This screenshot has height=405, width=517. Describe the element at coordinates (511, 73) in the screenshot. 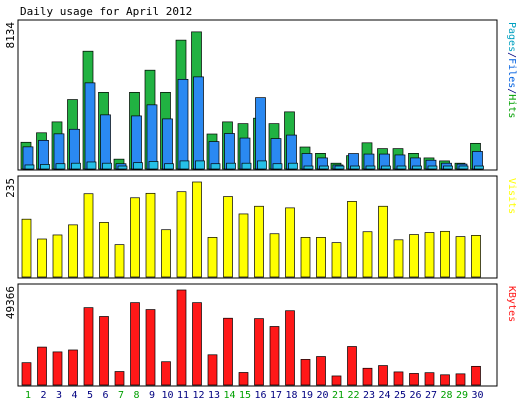

I see `legend-item: Files` at that location.